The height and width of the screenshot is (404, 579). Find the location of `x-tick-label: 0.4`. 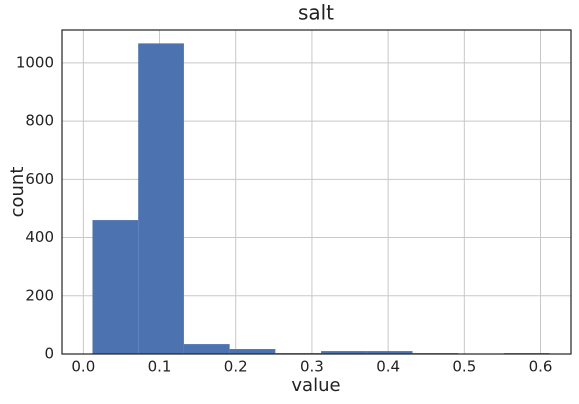

x-tick-label: 0.4 is located at coordinates (388, 367).